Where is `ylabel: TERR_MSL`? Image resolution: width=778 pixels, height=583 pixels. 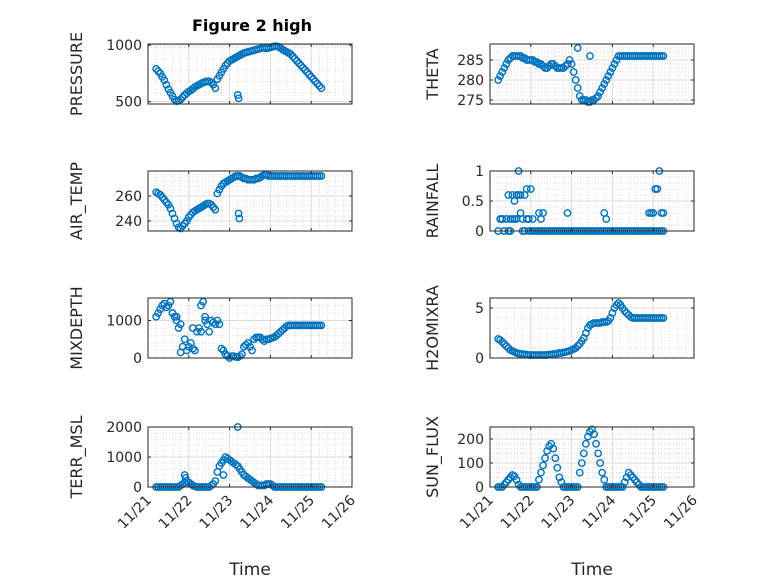 ylabel: TERR_MSL is located at coordinates (77, 457).